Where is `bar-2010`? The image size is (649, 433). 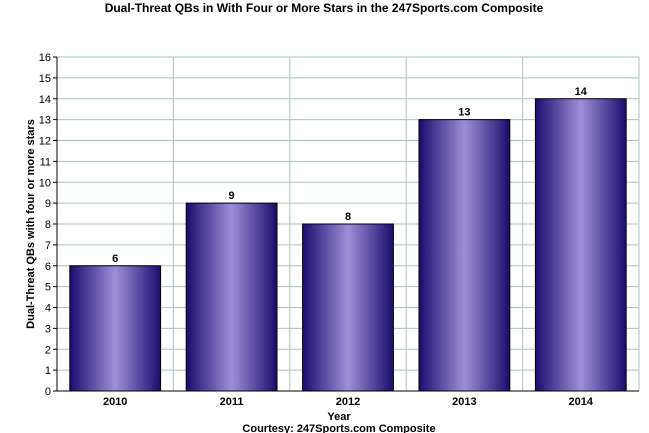
bar-2010 is located at coordinates (115, 328).